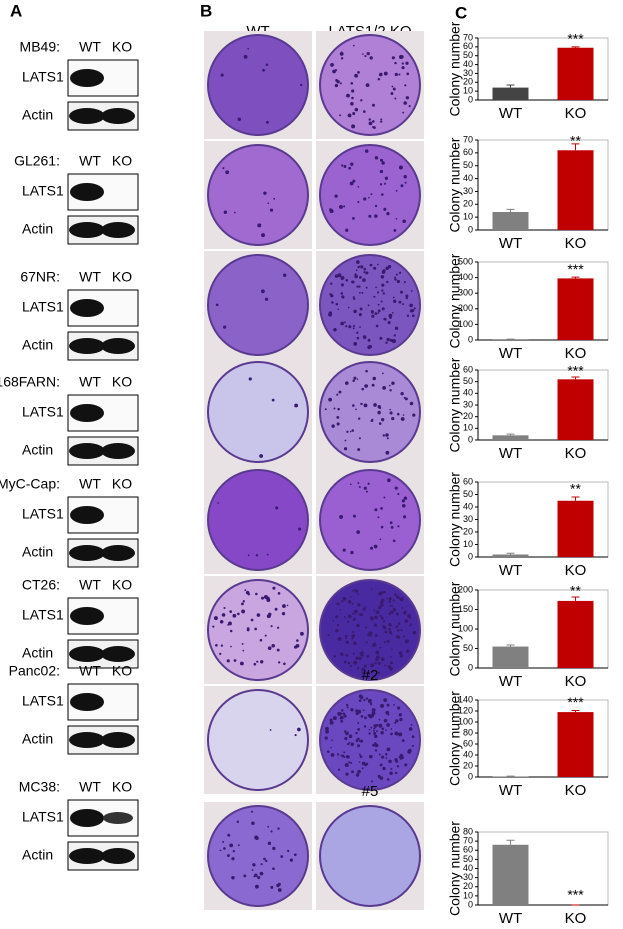 This screenshot has height=929, width=623. I want to click on band-label: Actin, so click(37, 229).